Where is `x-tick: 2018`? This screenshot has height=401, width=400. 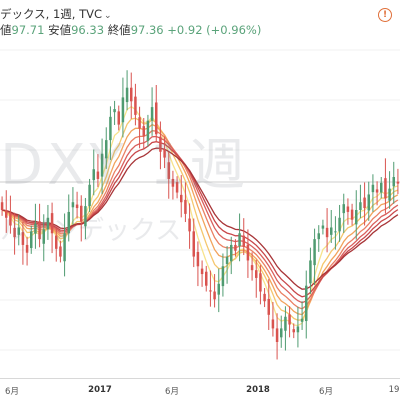 x-tick: 2018 is located at coordinates (258, 390).